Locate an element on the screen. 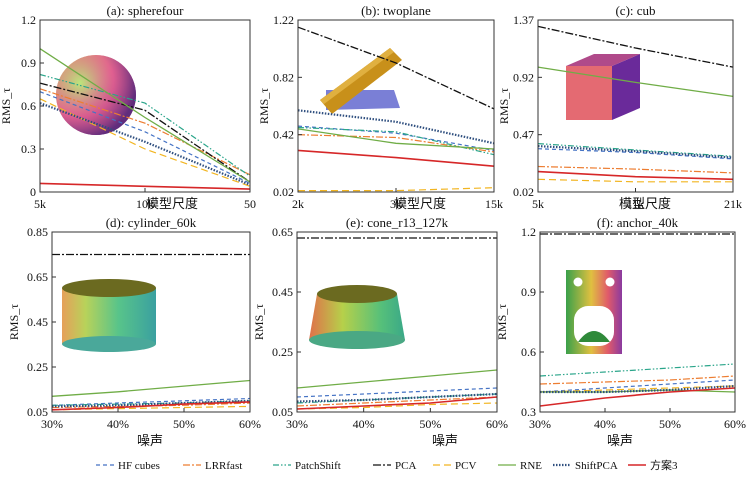  chart-title-b: (b): twoplane is located at coordinates (396, 10).